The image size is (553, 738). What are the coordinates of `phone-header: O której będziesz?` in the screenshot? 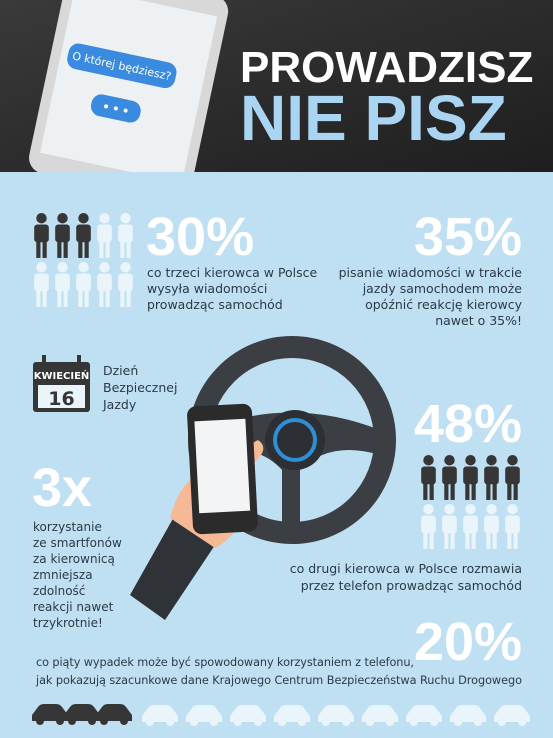 It's located at (129, 101).